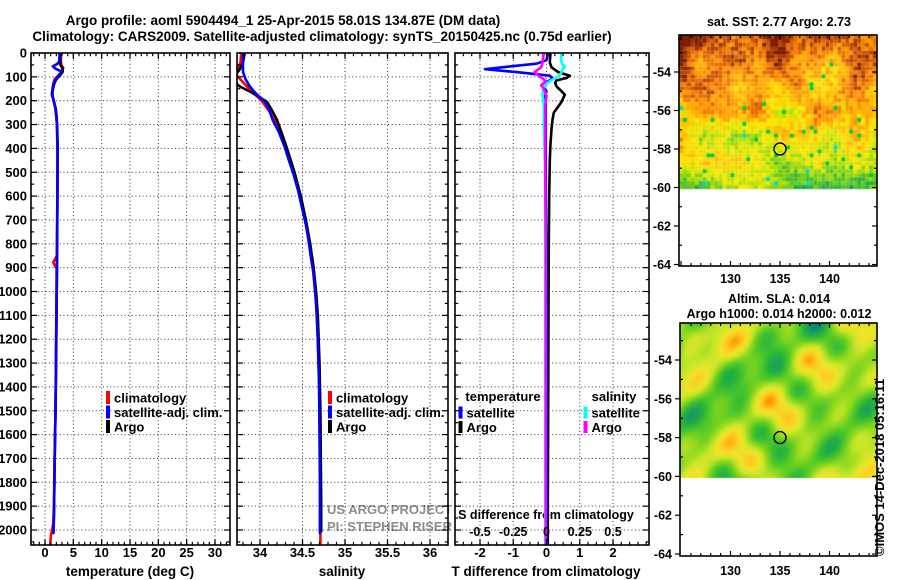  I want to click on depth-tick-label: 400, so click(16, 148).